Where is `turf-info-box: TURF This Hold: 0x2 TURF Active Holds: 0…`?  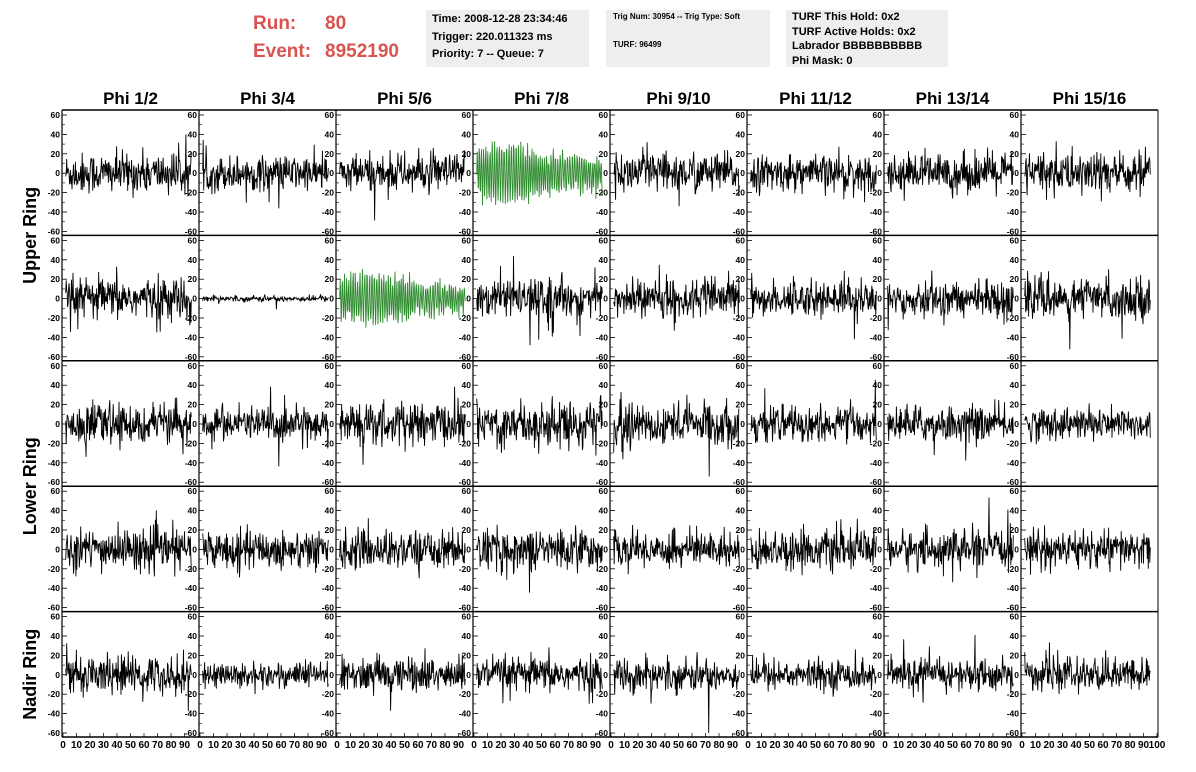
turf-info-box: TURF This Hold: 0x2 TURF Active Holds: 0… is located at coordinates (867, 38).